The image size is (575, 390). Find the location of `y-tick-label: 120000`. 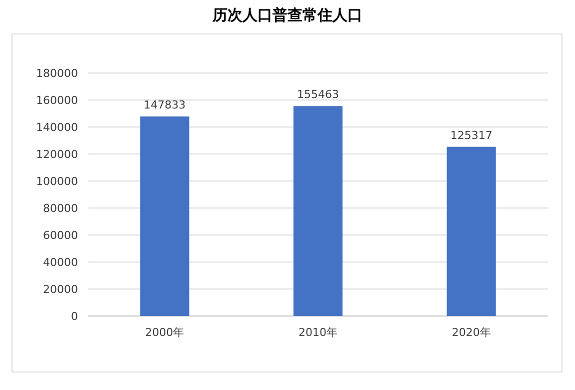

y-tick-label: 120000 is located at coordinates (57, 154).